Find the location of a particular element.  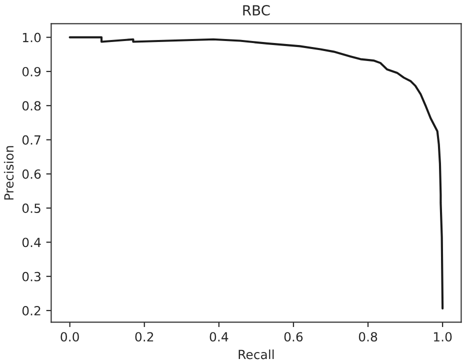

x-tick-label: 1.0 is located at coordinates (443, 337).